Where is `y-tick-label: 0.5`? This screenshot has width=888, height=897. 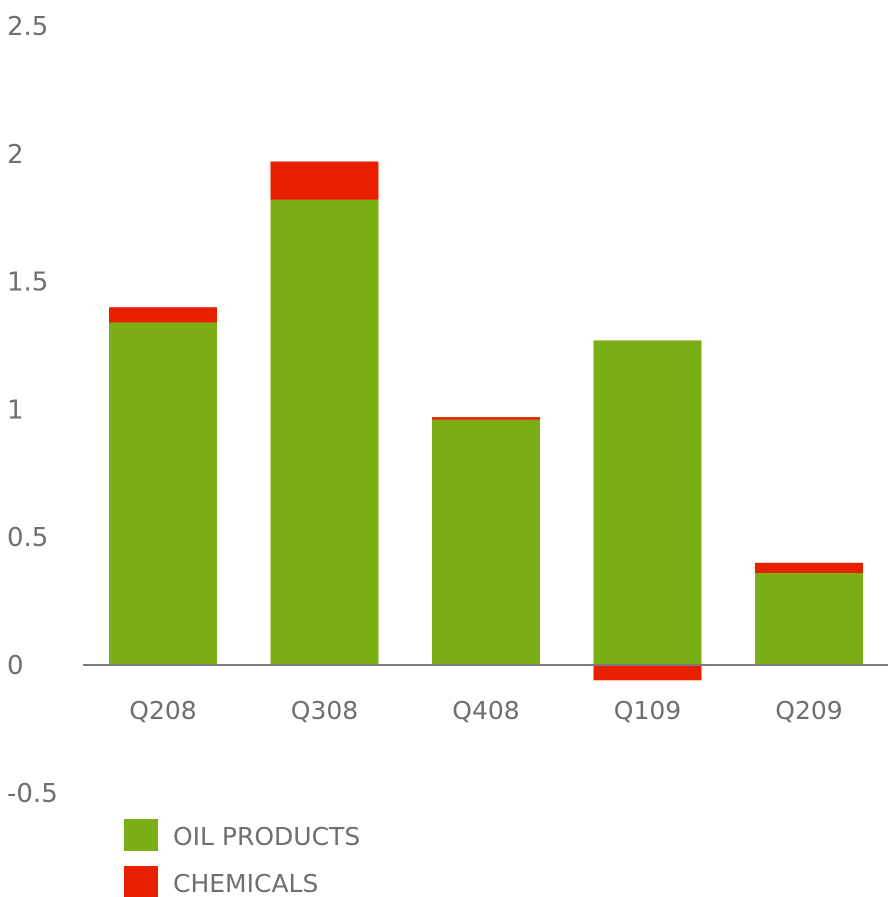
y-tick-label: 0.5 is located at coordinates (27, 538).